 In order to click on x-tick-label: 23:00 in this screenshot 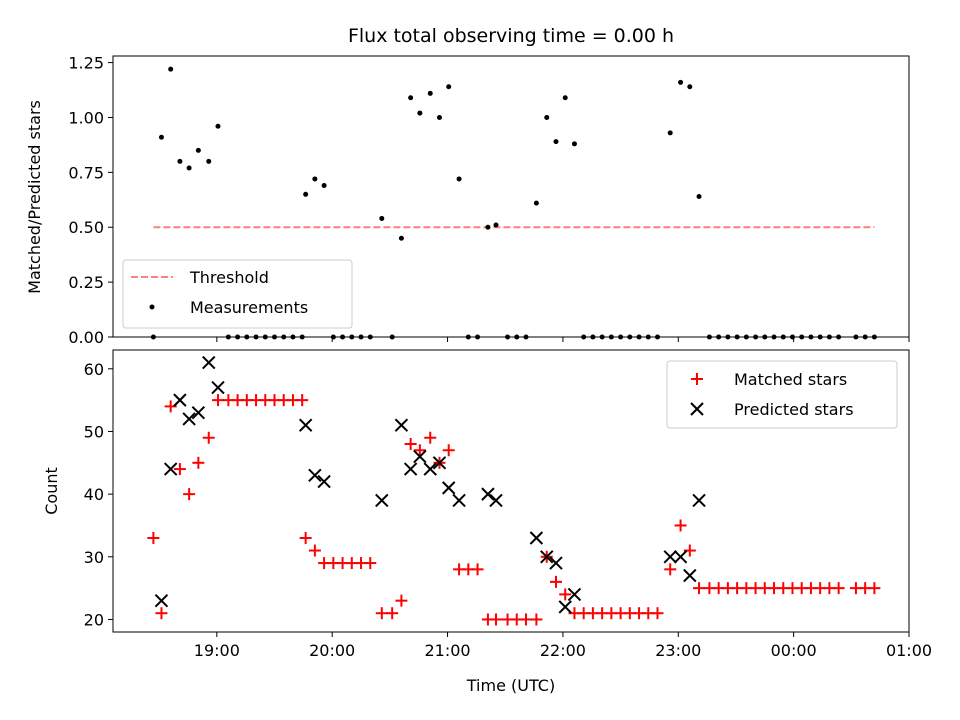, I will do `click(678, 650)`.